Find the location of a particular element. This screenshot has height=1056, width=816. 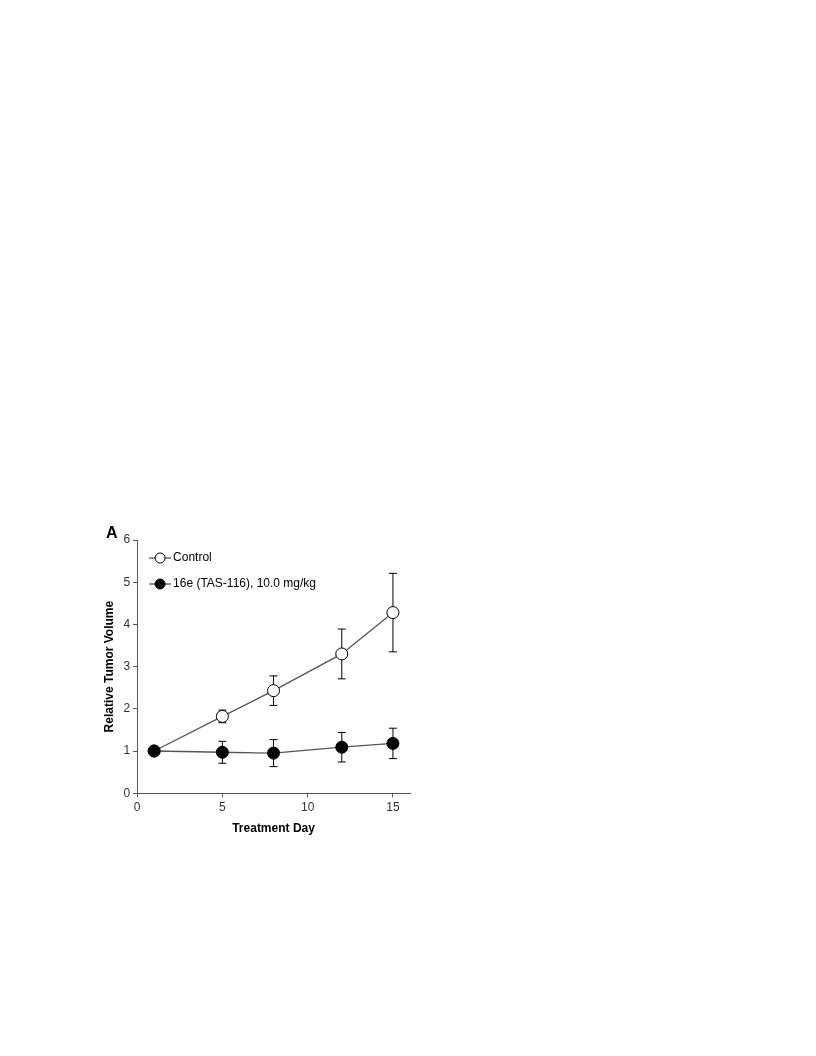

x-tick-label: 15 is located at coordinates (393, 806).